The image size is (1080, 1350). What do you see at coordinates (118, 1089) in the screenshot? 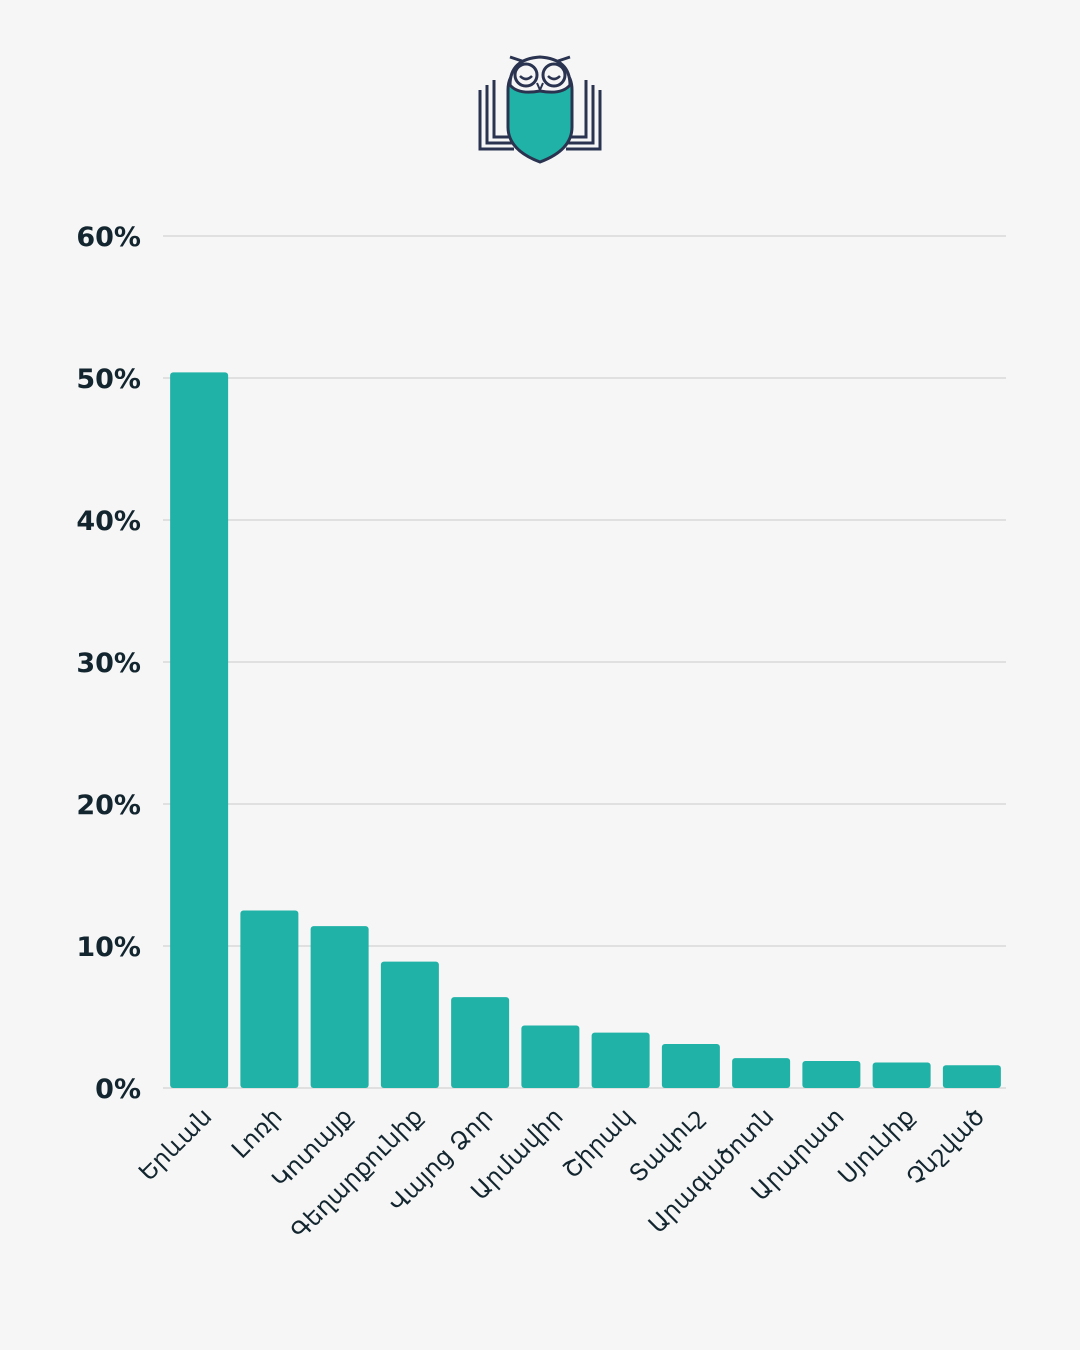
I see `y-tick-label: 0%` at bounding box center [118, 1089].